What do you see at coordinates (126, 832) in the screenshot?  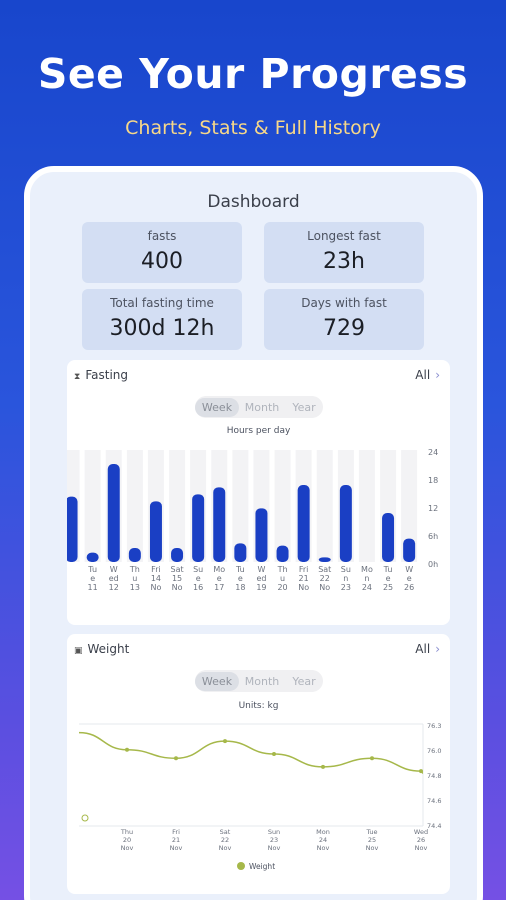 I see `x-tick-label: Thu` at bounding box center [126, 832].